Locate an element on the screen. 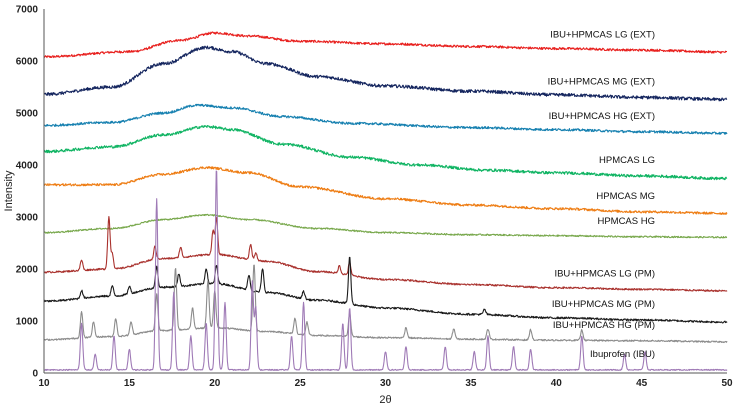 This screenshot has width=733, height=409. x-tick-label: 40 is located at coordinates (557, 383).